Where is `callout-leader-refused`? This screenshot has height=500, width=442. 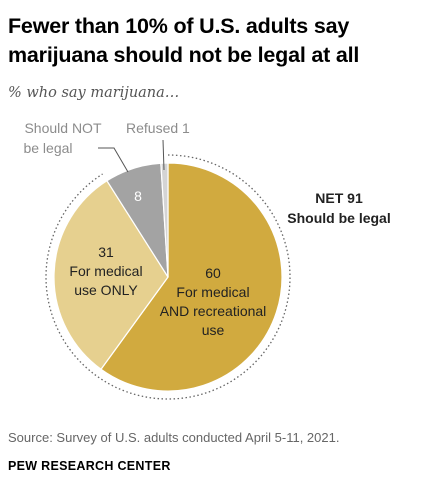 callout-leader-refused is located at coordinates (163, 155).